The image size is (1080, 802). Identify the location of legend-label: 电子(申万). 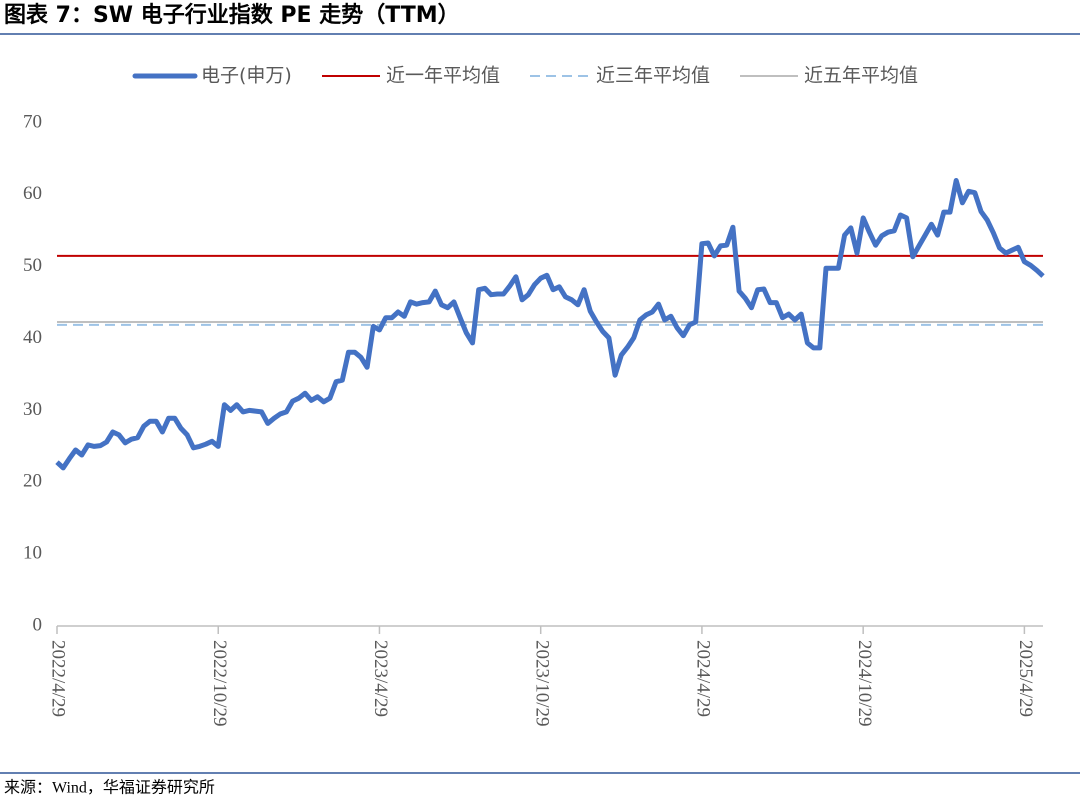
(246, 76).